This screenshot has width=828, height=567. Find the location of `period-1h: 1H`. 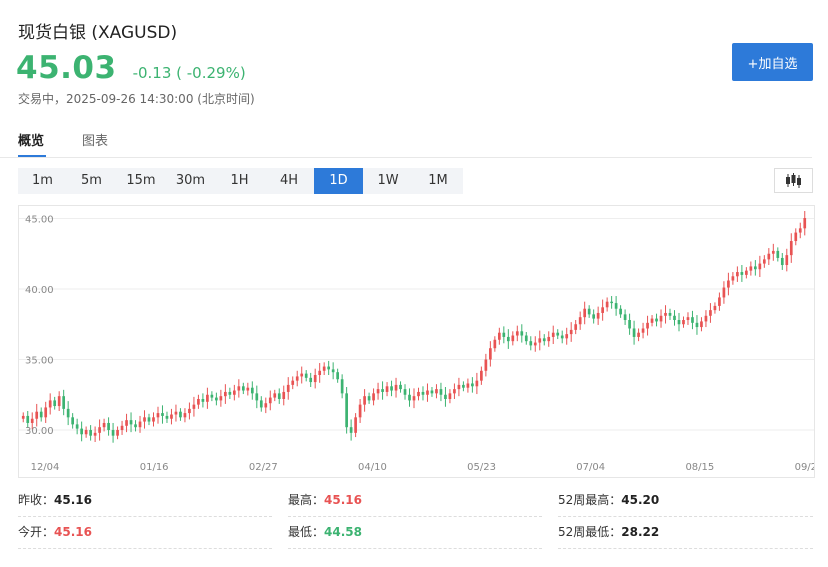

period-1h: 1H is located at coordinates (239, 180).